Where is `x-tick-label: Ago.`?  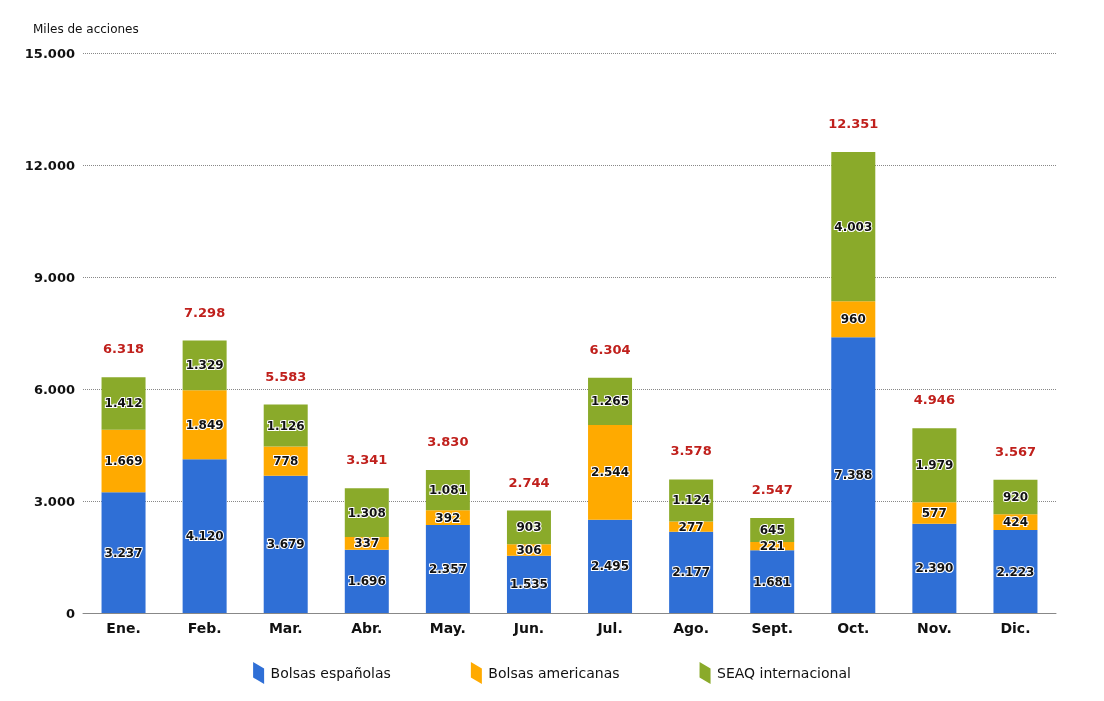
x-tick-label: Ago. is located at coordinates (691, 628).